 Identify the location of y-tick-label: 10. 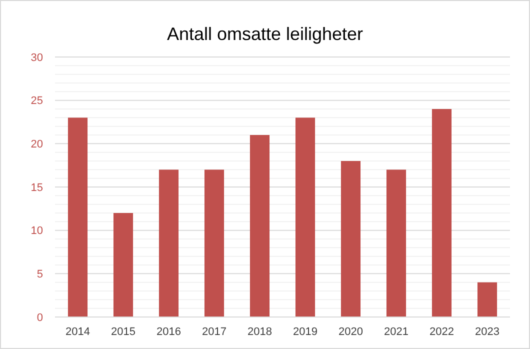
(36, 231).